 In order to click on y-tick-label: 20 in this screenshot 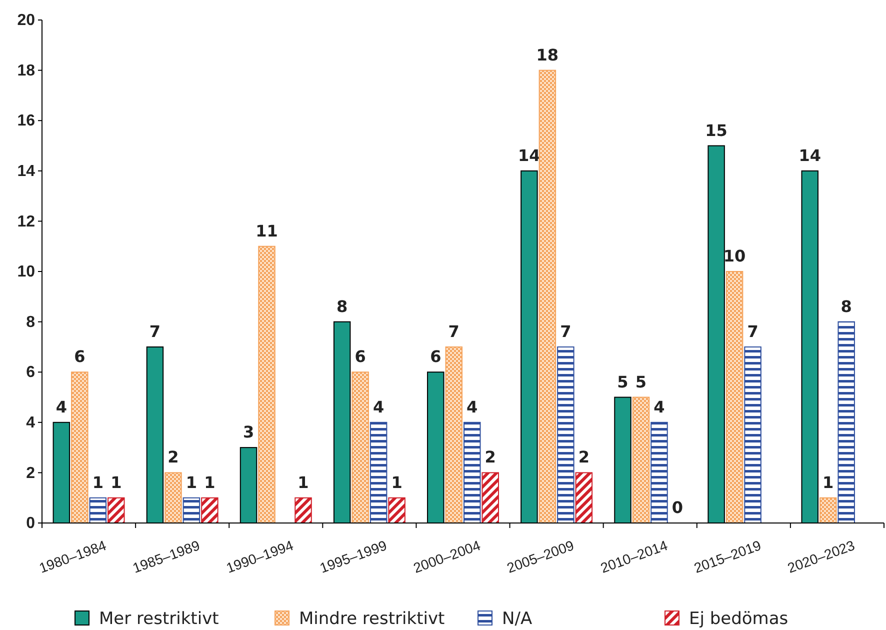, I will do `click(26, 21)`.